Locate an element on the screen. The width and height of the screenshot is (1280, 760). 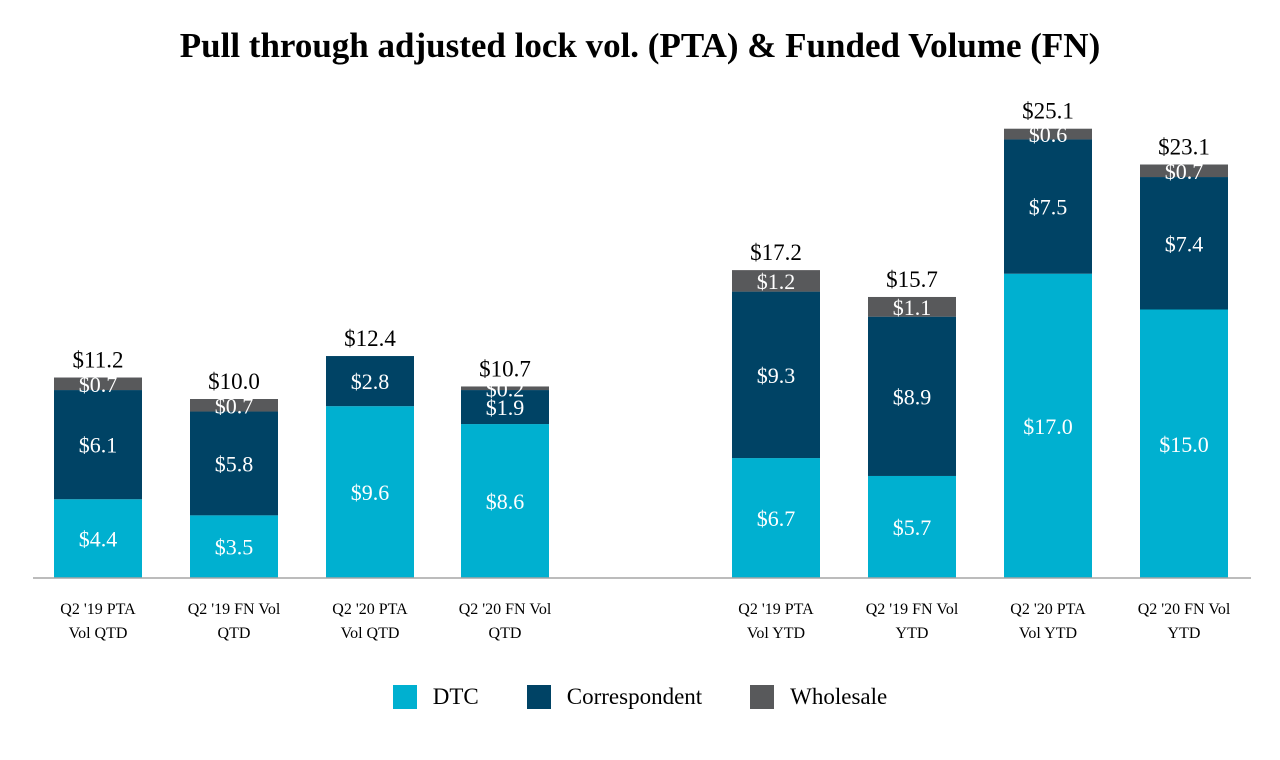
data-label-wholesale-1: $0.7 is located at coordinates (234, 405).